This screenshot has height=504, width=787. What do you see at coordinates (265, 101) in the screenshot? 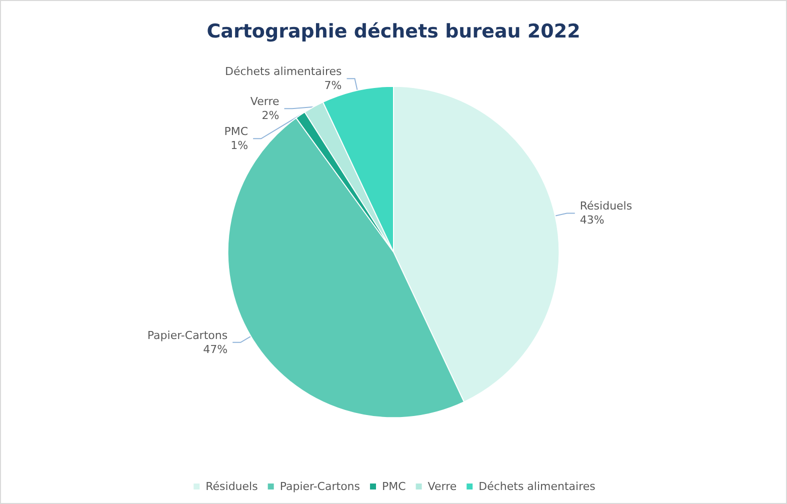
I see `slice-label: Verre` at bounding box center [265, 101].